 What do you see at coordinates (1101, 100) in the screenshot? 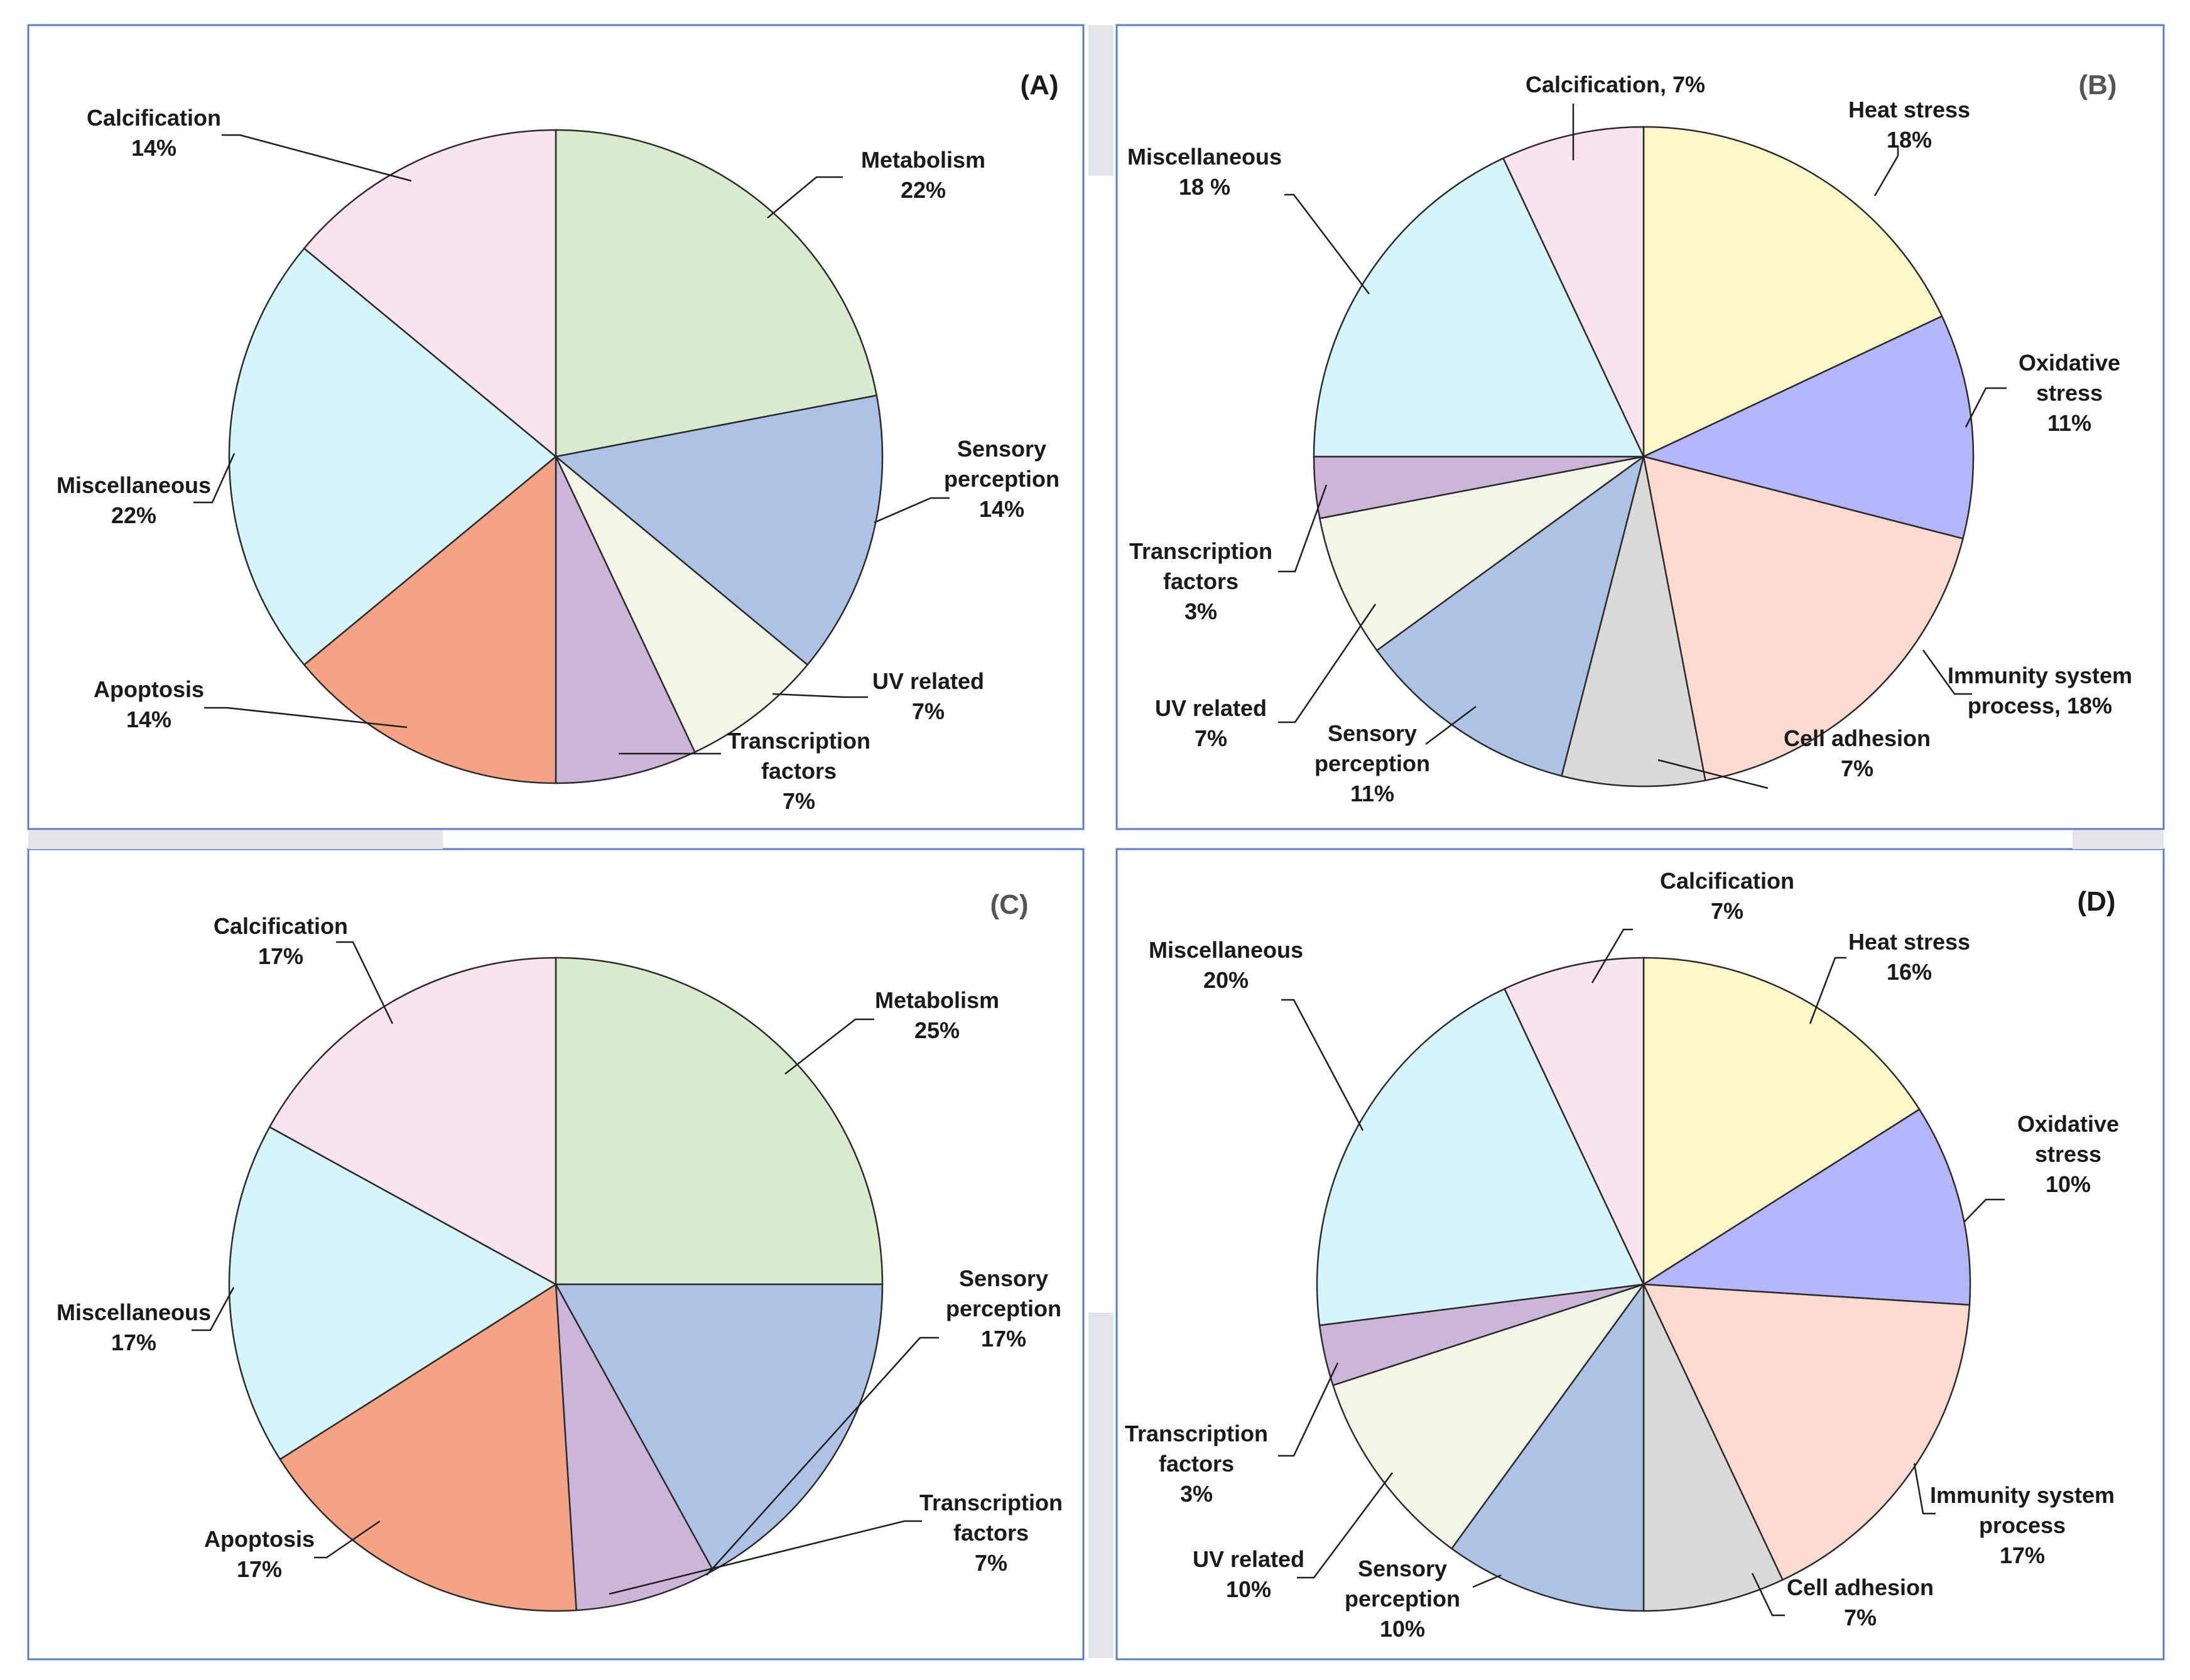
I see `panel-gap-strip-mid` at bounding box center [1101, 100].